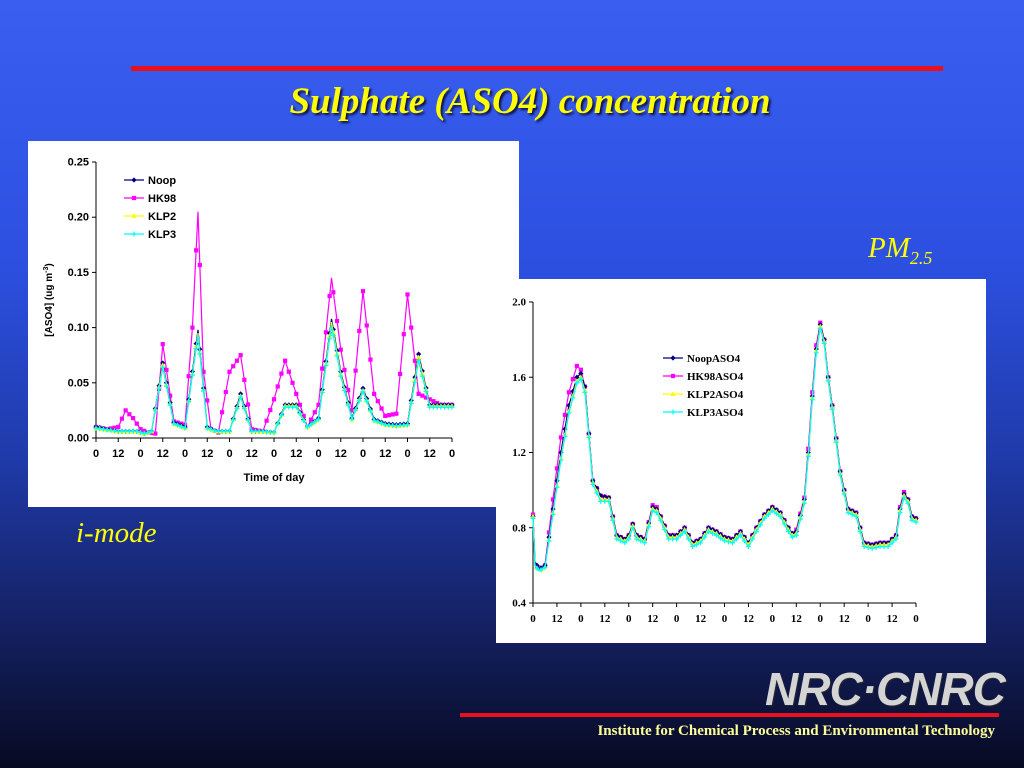 This screenshot has height=768, width=1024. I want to click on series-line-KLP3, so click(273, 380).